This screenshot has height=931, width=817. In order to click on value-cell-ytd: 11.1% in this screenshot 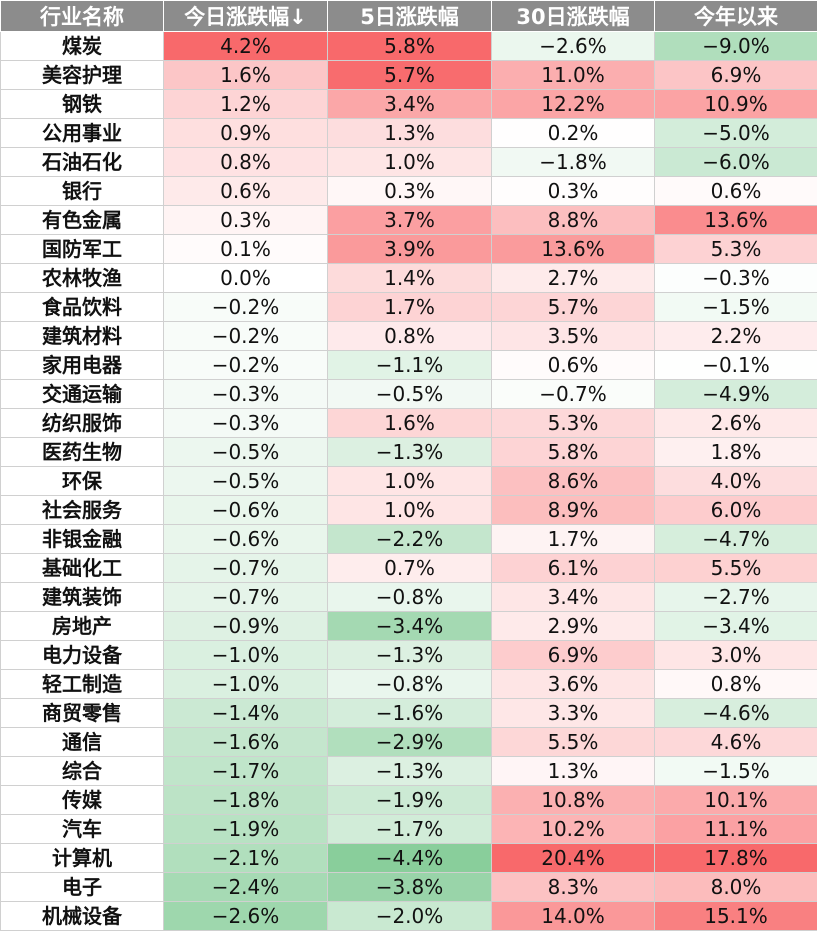, I will do `click(736, 829)`.